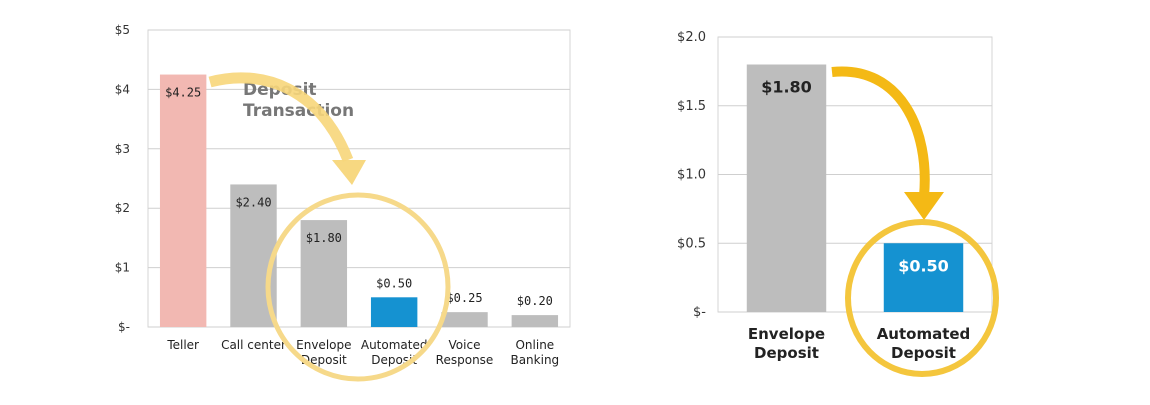 This screenshot has height=405, width=1150. What do you see at coordinates (253, 202) in the screenshot?
I see `data-label: $2.40` at bounding box center [253, 202].